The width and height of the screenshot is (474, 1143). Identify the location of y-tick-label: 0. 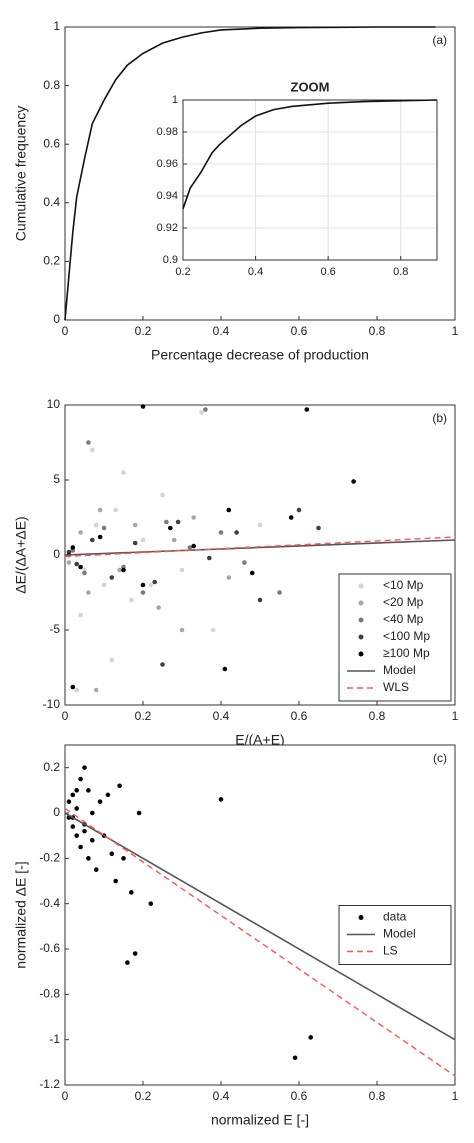
(56, 319).